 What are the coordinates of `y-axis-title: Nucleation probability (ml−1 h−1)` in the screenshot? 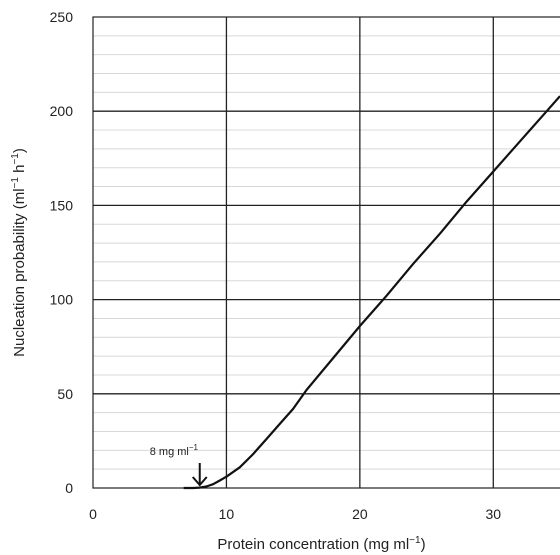 It's located at (19, 252).